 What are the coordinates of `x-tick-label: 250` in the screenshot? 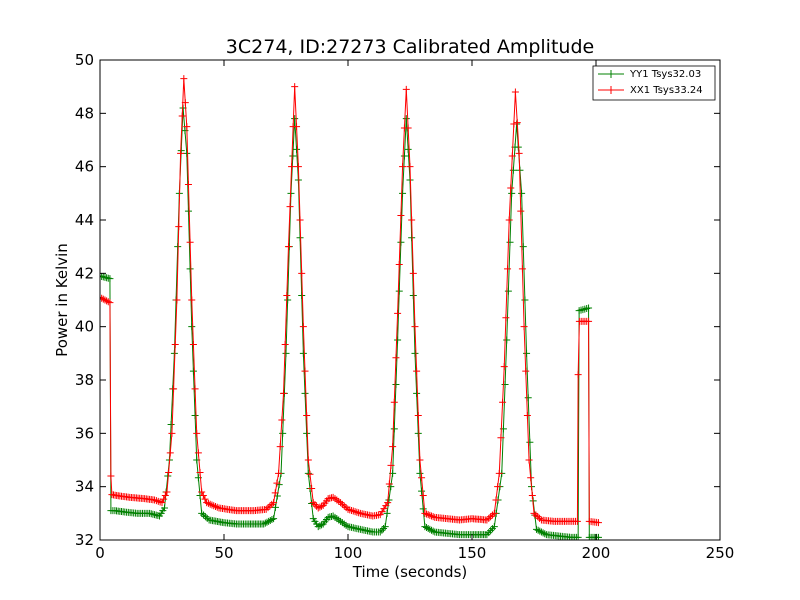 It's located at (720, 553).